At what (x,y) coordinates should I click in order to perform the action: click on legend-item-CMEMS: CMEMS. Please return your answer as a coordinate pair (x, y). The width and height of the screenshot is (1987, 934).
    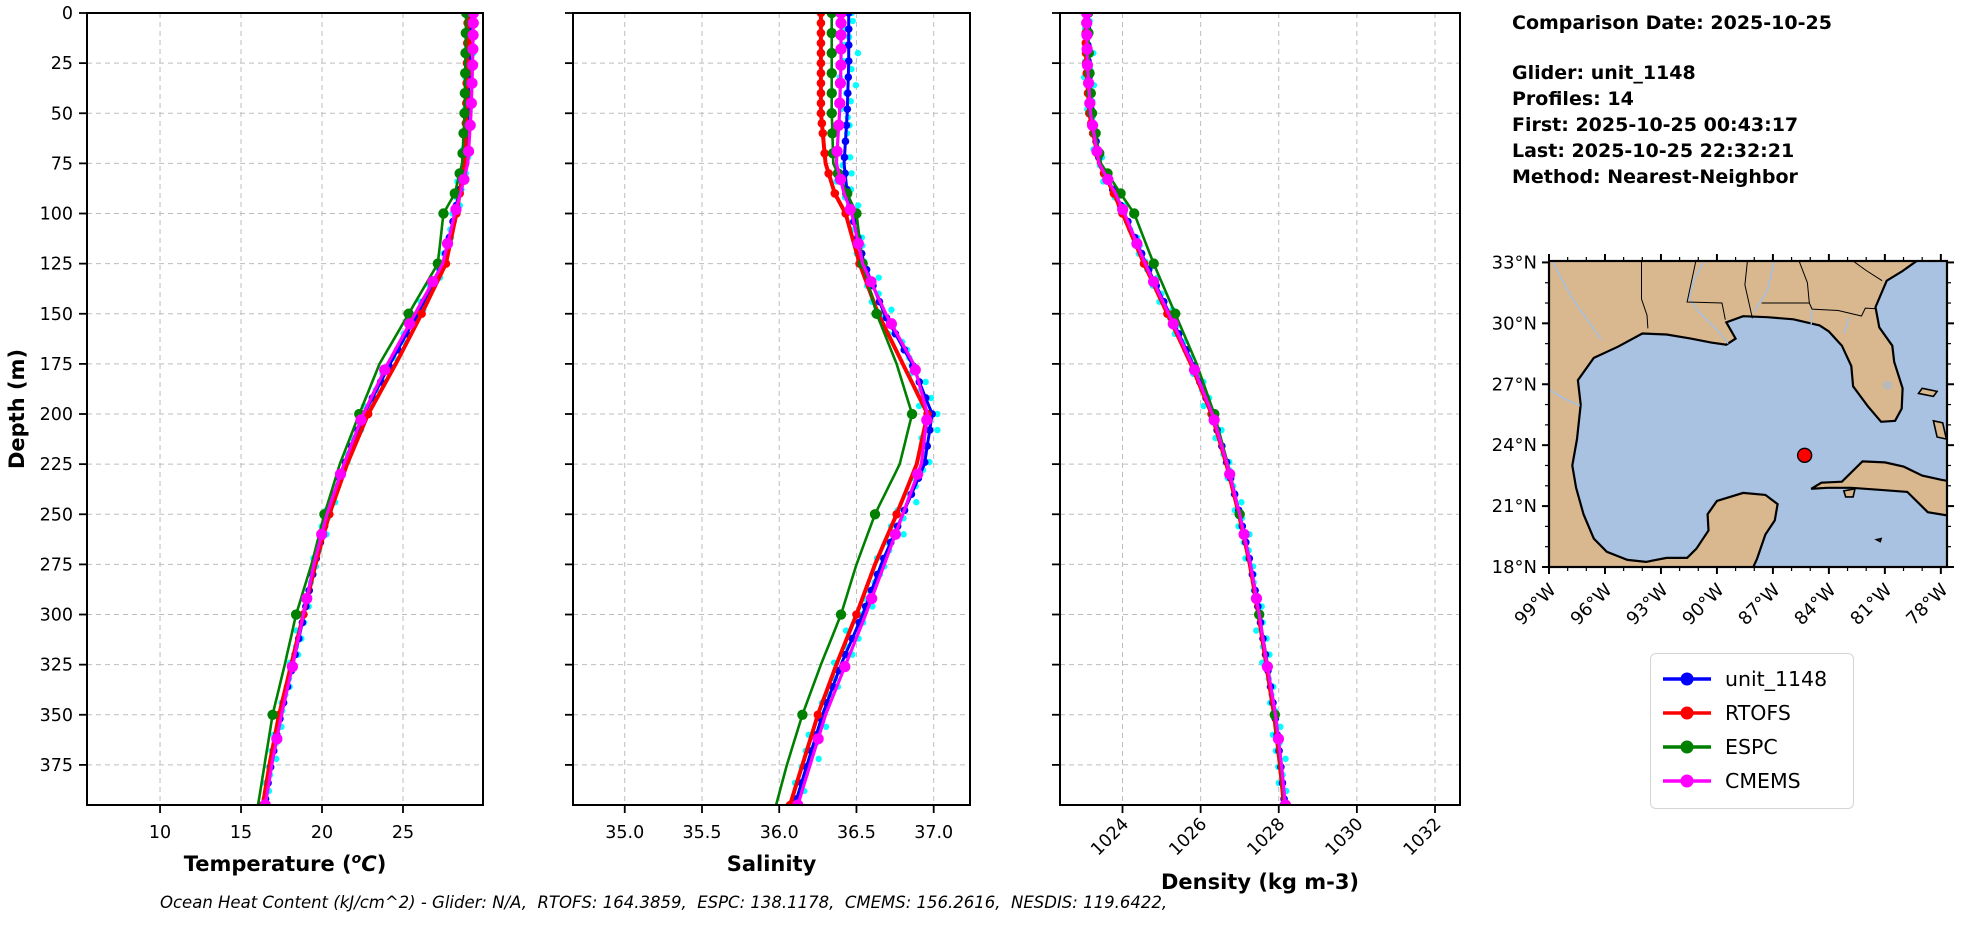
    Looking at the image, I should click on (1751, 781).